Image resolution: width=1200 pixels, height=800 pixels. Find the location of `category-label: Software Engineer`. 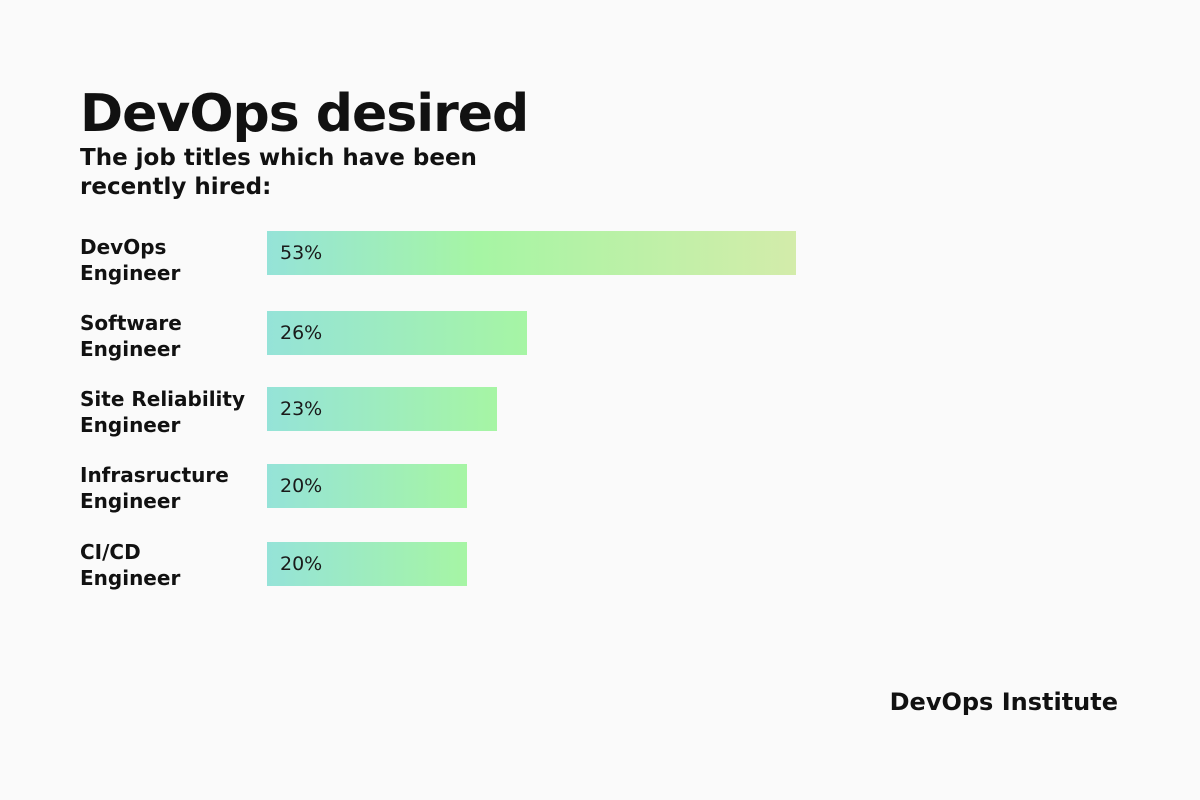

category-label: Software Engineer is located at coordinates (131, 336).